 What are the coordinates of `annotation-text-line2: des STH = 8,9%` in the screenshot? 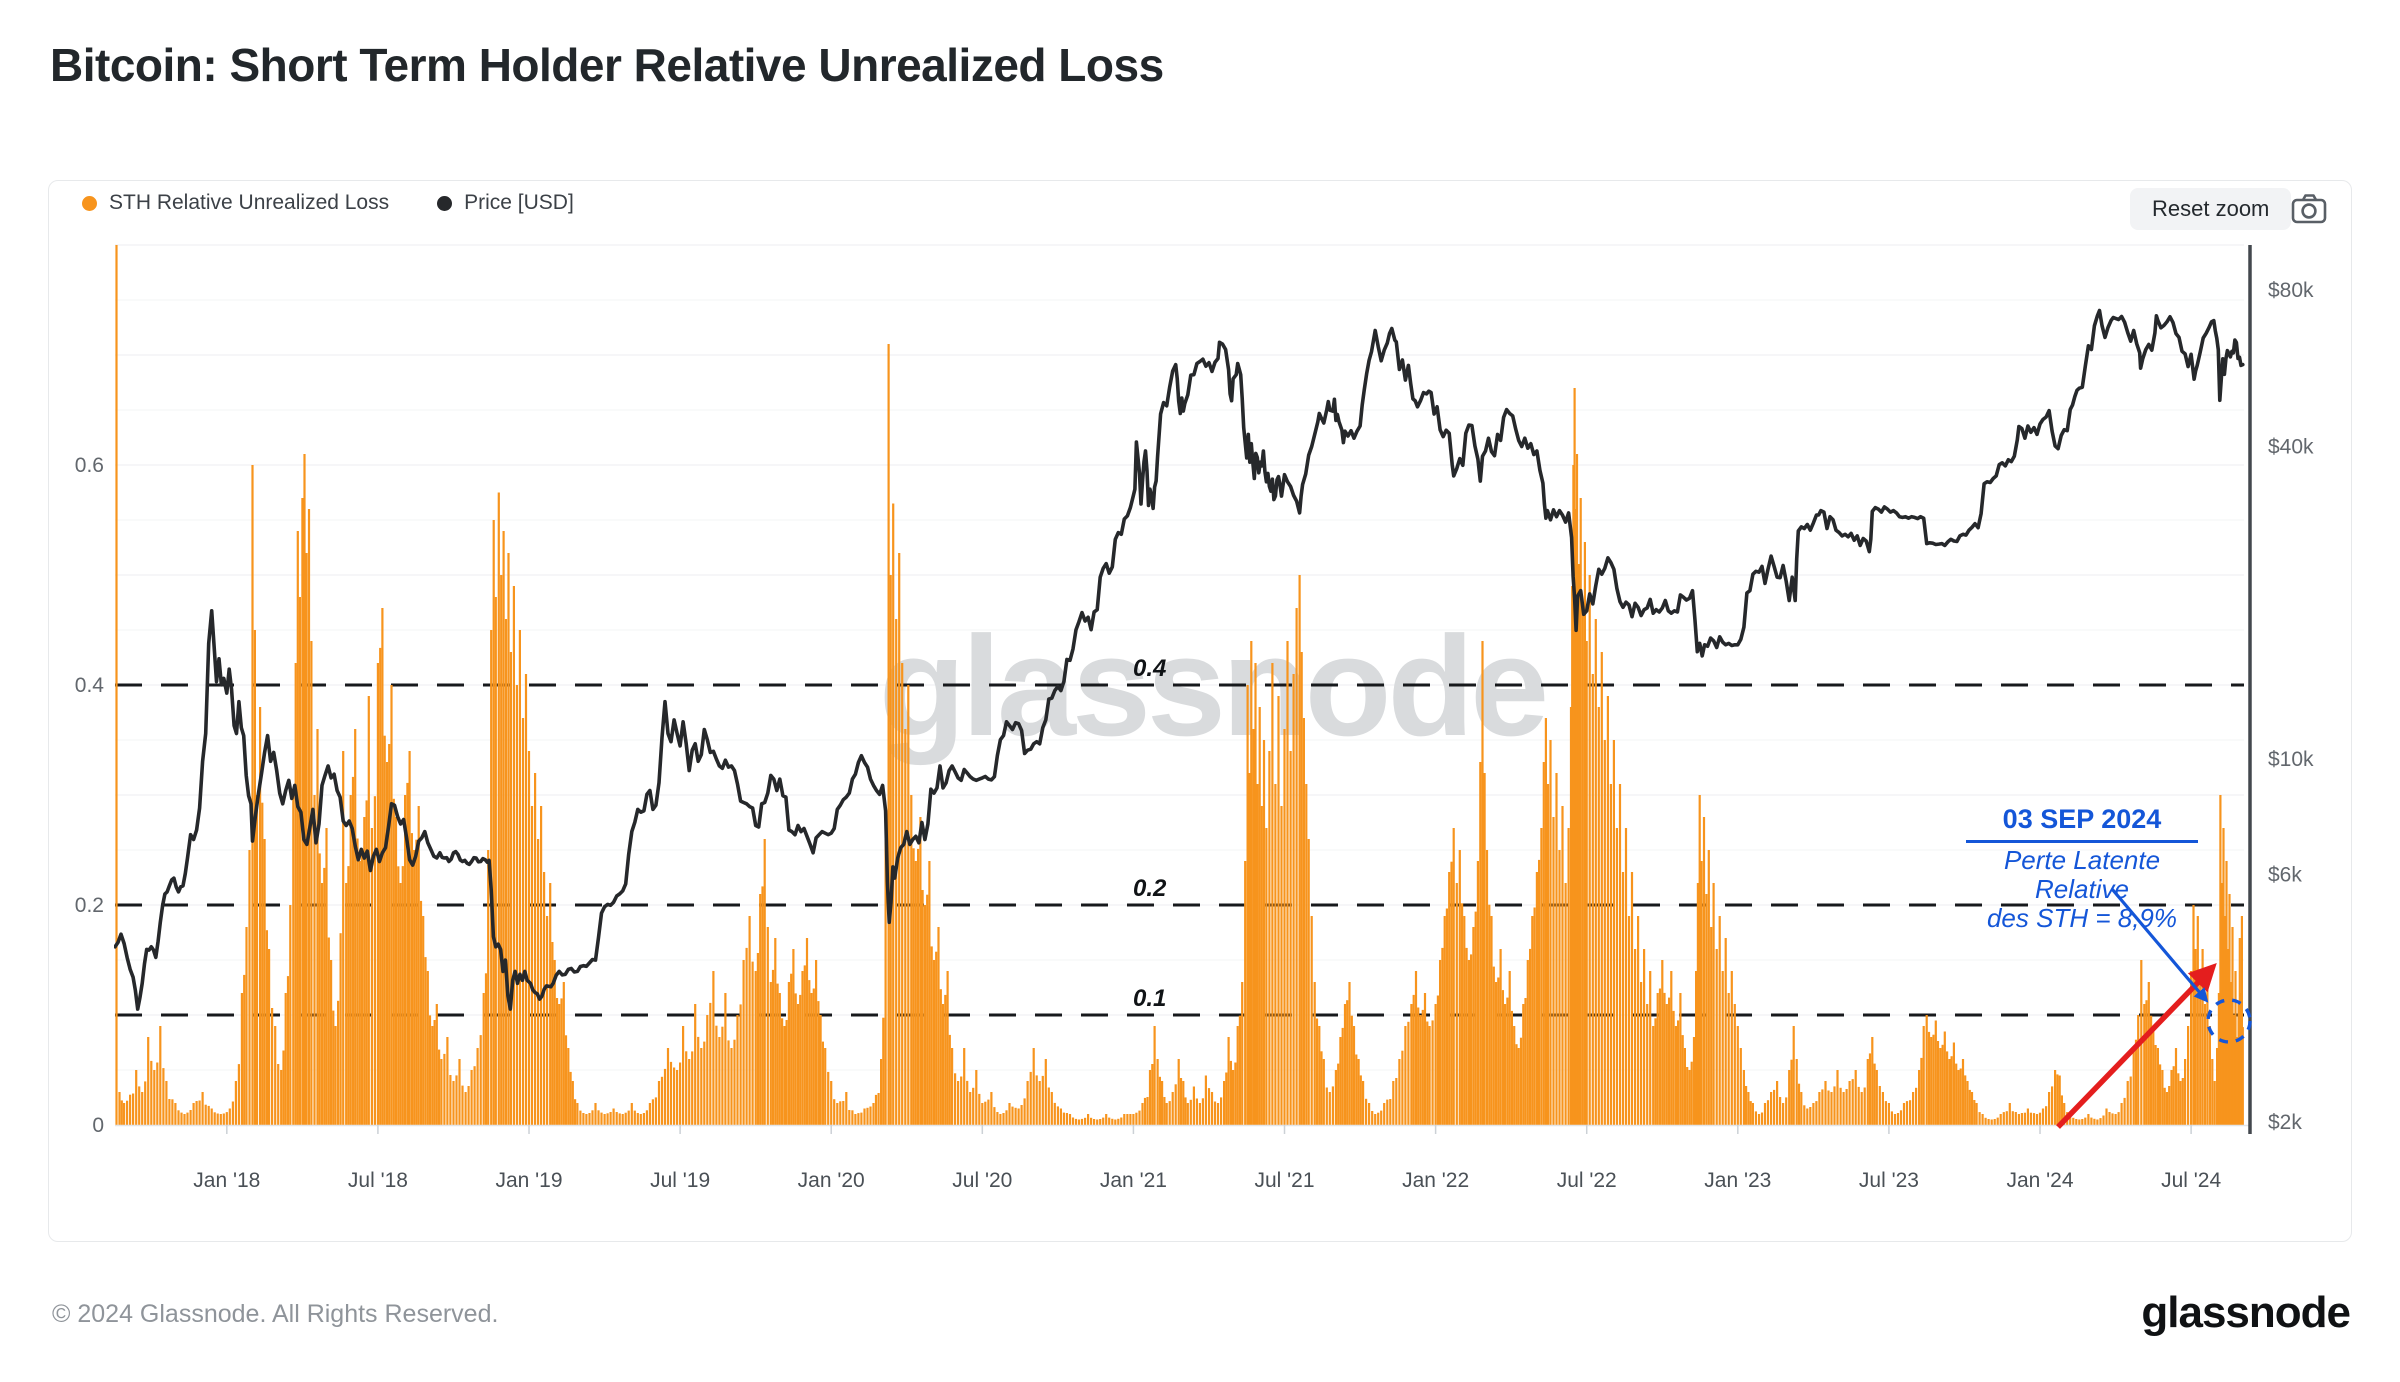 It's located at (2082, 918).